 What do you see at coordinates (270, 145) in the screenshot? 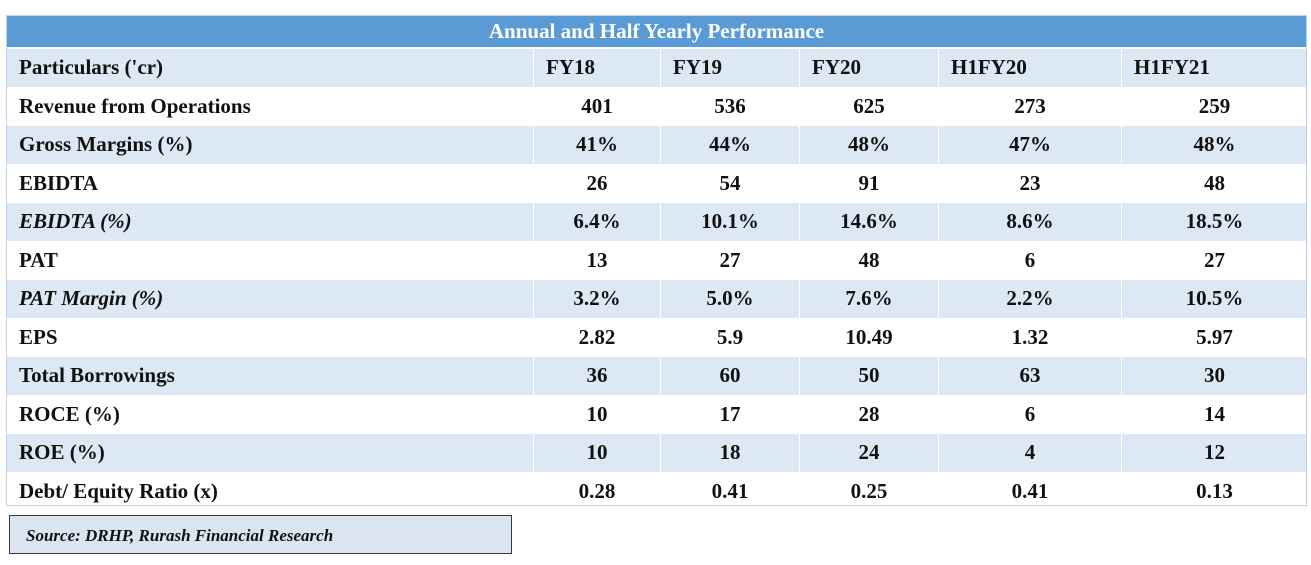
I see `row-label: Gross Margins (%)` at bounding box center [270, 145].